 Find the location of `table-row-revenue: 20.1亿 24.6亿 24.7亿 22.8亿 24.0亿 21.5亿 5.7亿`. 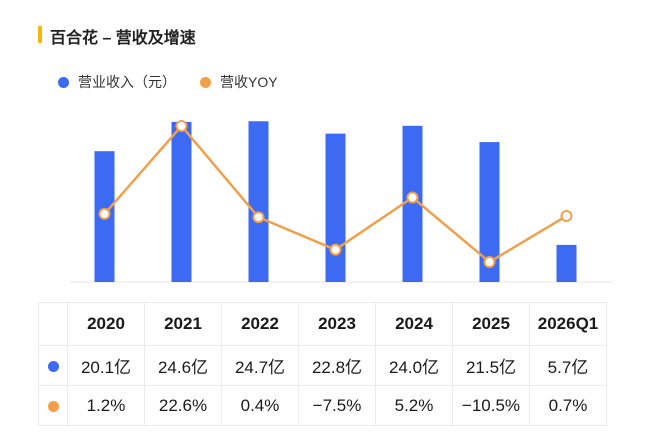

table-row-revenue: 20.1亿 24.6亿 24.7亿 22.8亿 24.0亿 21.5亿 5.7亿 is located at coordinates (322, 365).